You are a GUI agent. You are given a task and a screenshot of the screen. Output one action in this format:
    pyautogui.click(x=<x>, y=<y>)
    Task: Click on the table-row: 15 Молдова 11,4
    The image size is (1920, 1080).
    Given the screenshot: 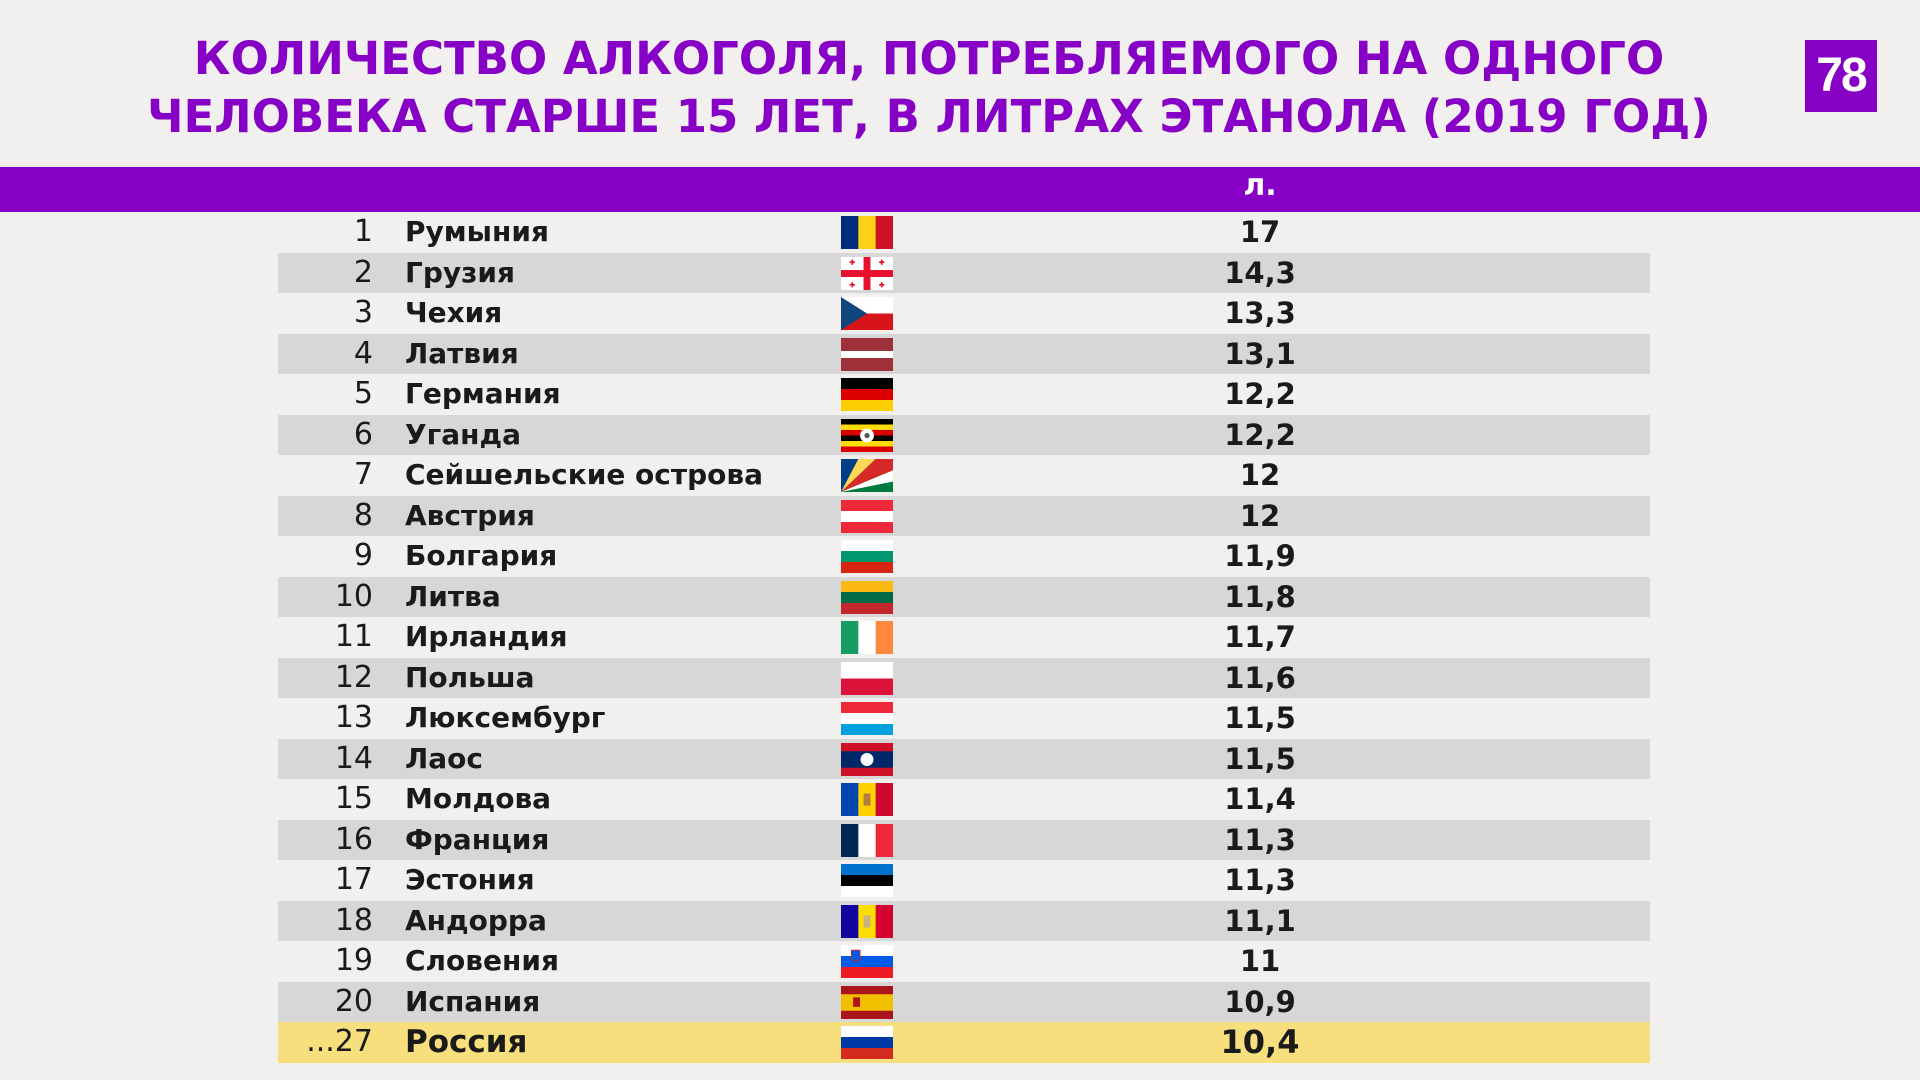 What is the action you would take?
    pyautogui.click(x=964, y=799)
    